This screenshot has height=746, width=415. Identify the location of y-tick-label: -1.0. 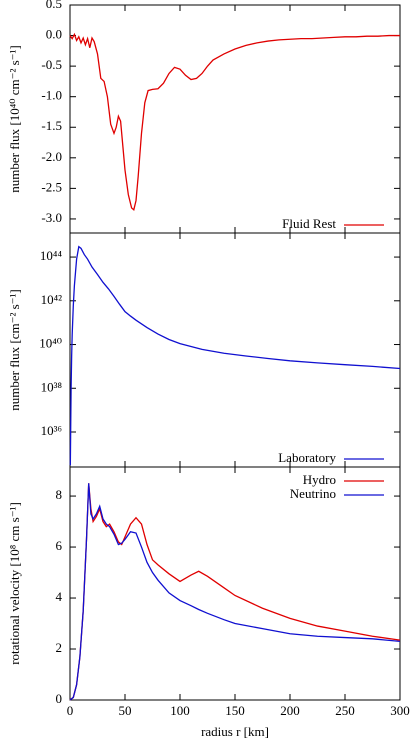
(51, 95).